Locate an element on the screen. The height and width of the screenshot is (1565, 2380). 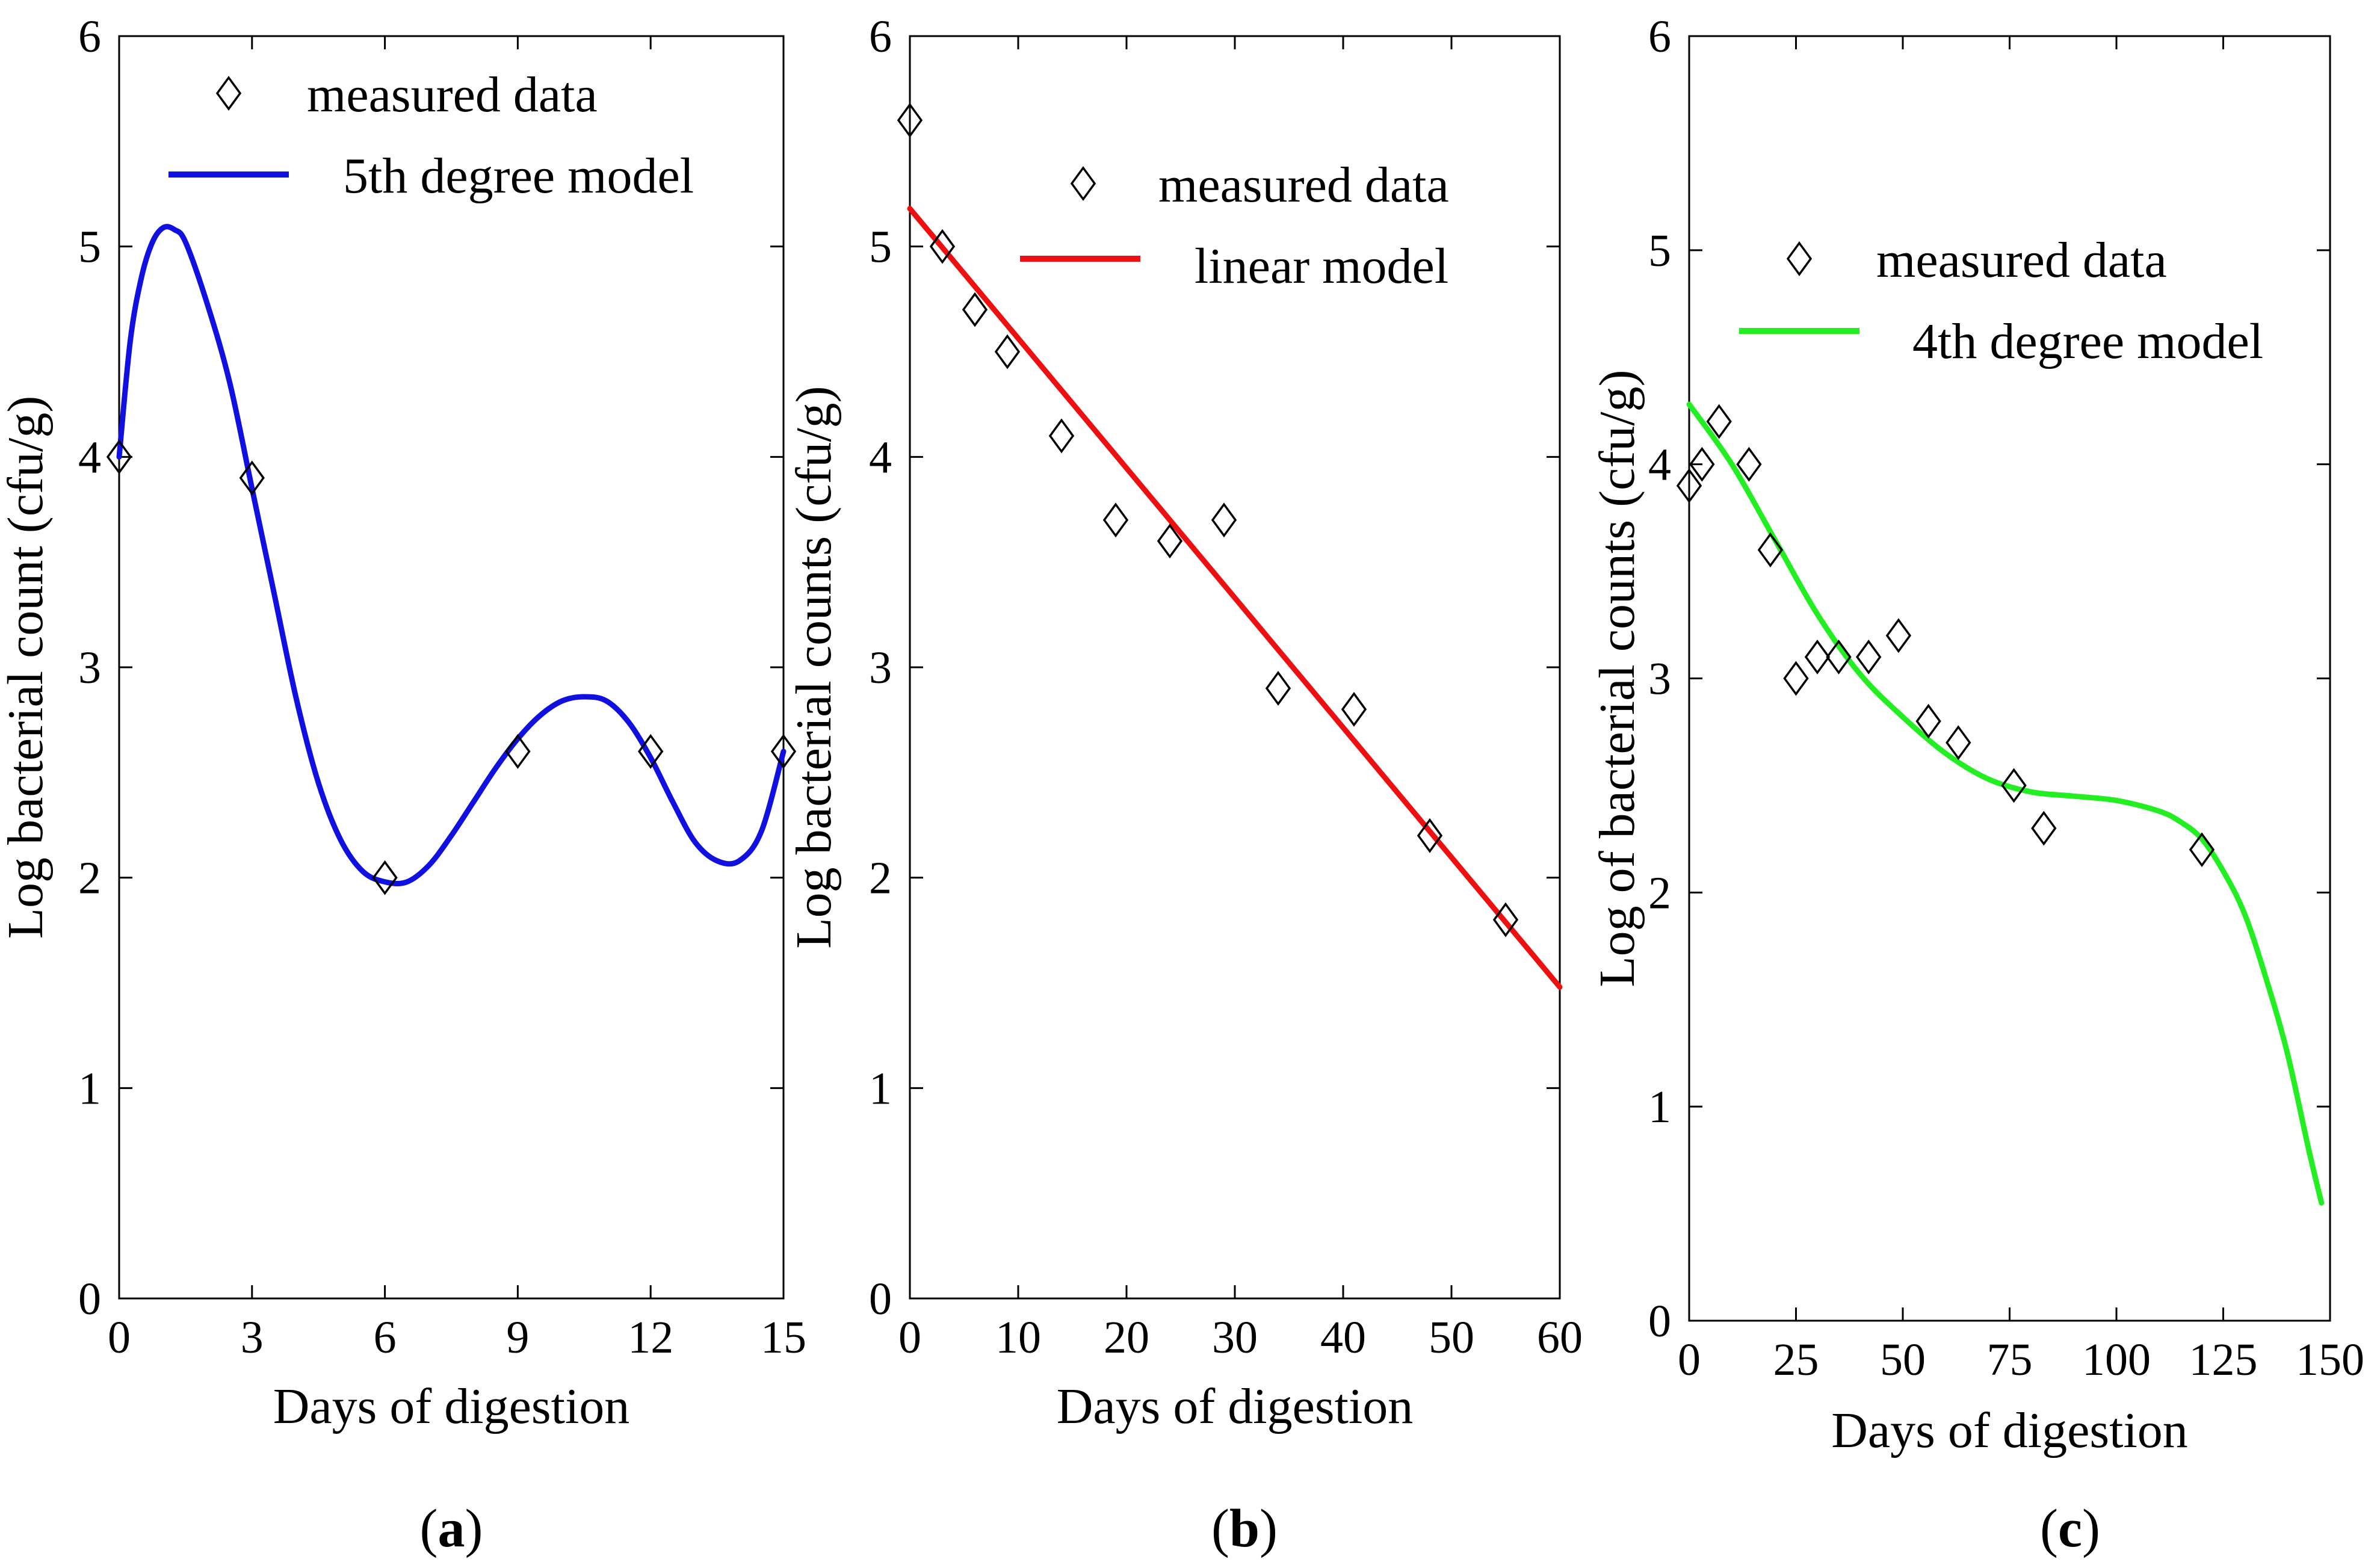
x-tick-label: 20 is located at coordinates (1127, 1337).